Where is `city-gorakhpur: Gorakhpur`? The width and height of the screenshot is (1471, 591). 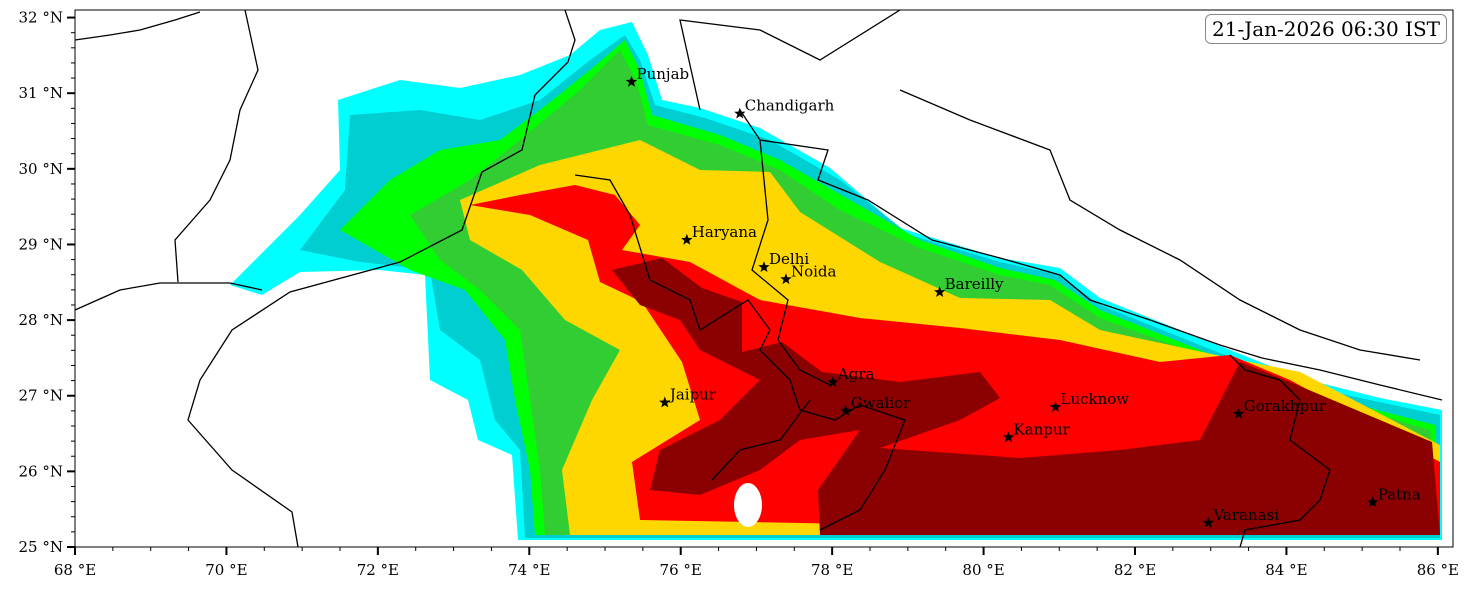 city-gorakhpur: Gorakhpur is located at coordinates (1280, 408).